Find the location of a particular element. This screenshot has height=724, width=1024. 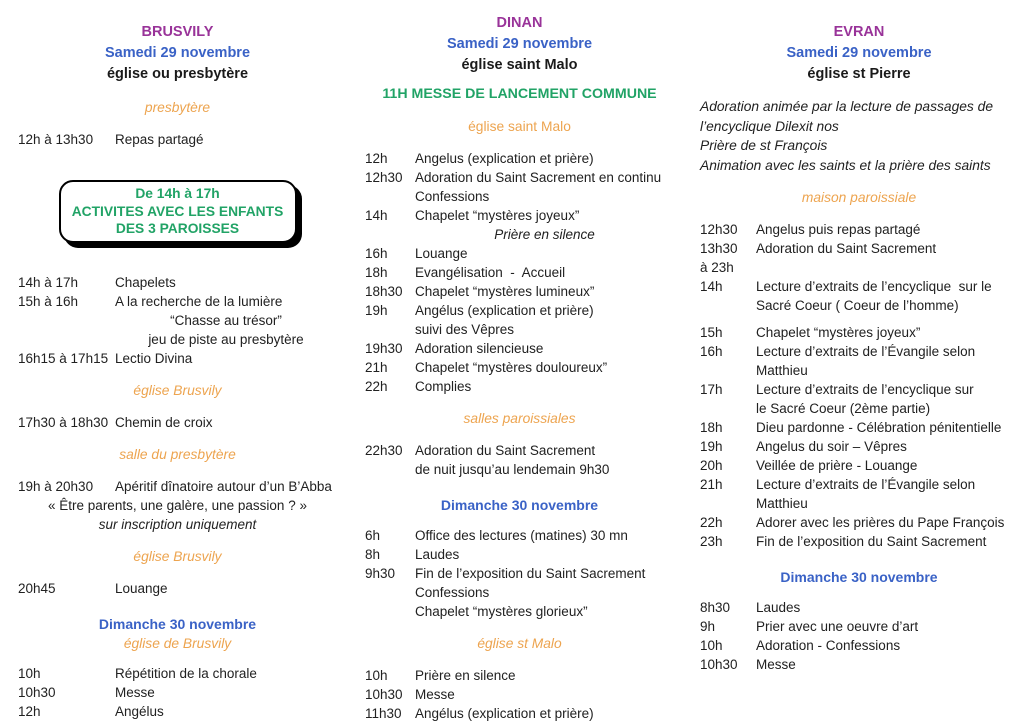

event-row: sur inscription uniquement is located at coordinates (177, 524).